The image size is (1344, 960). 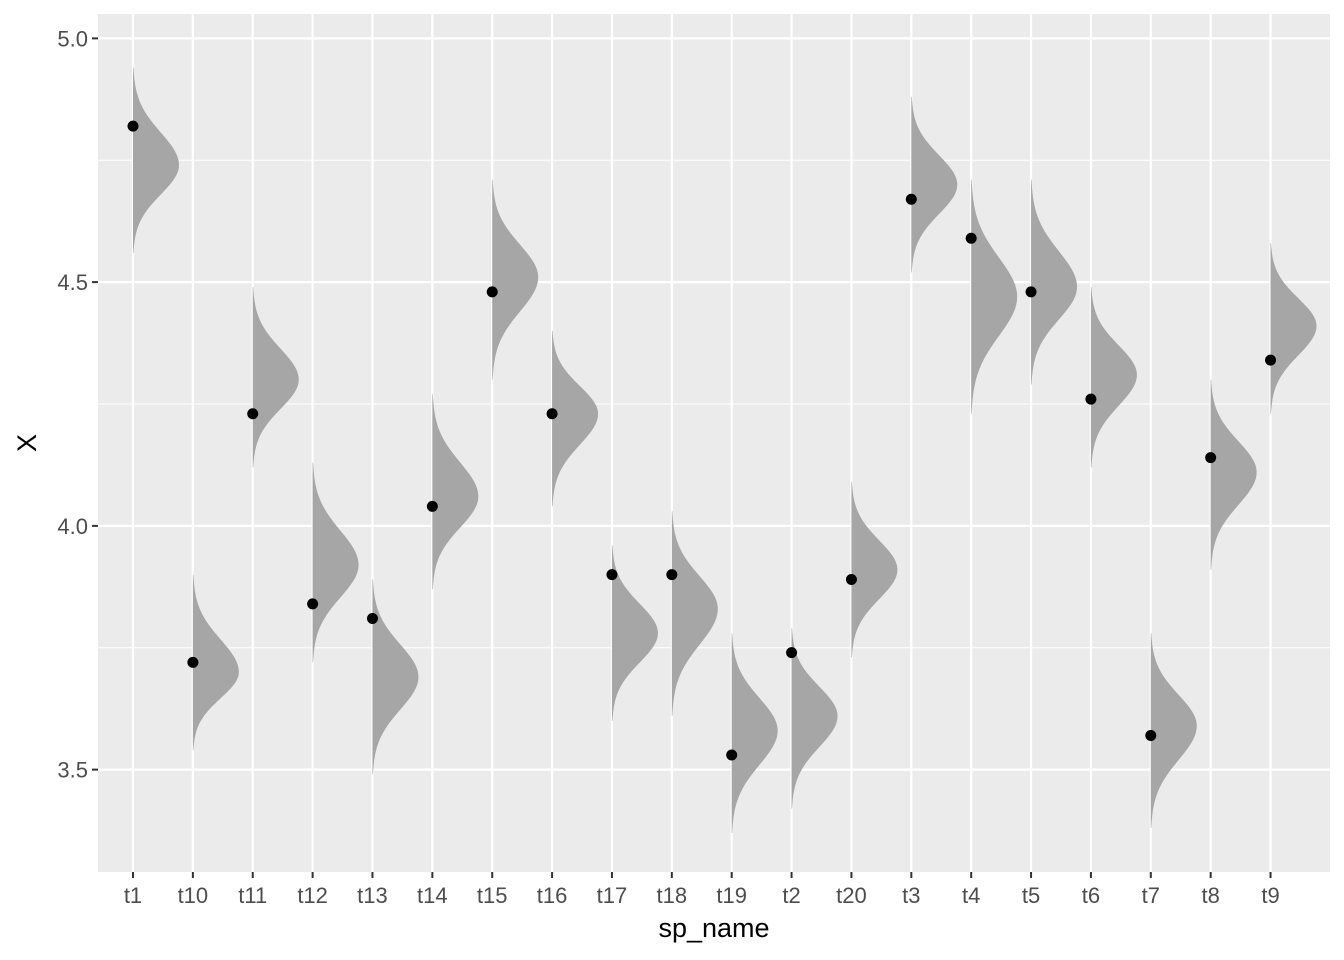 What do you see at coordinates (372, 618) in the screenshot?
I see `point-t13` at bounding box center [372, 618].